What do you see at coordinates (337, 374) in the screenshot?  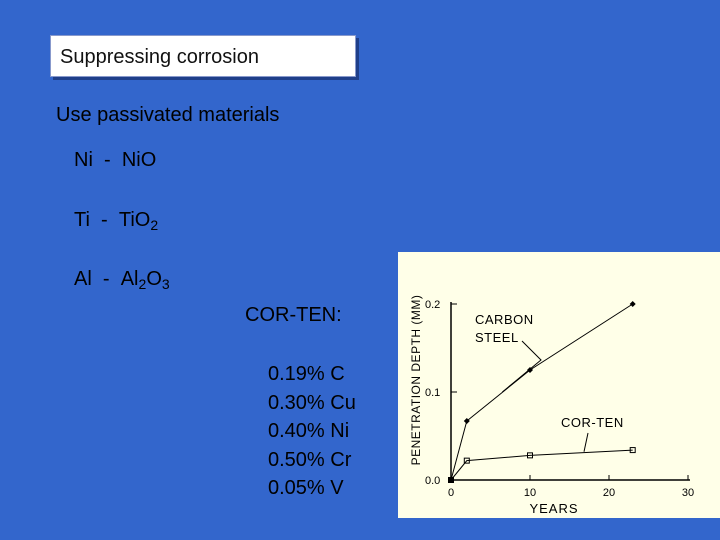 I see `composition-element: C` at bounding box center [337, 374].